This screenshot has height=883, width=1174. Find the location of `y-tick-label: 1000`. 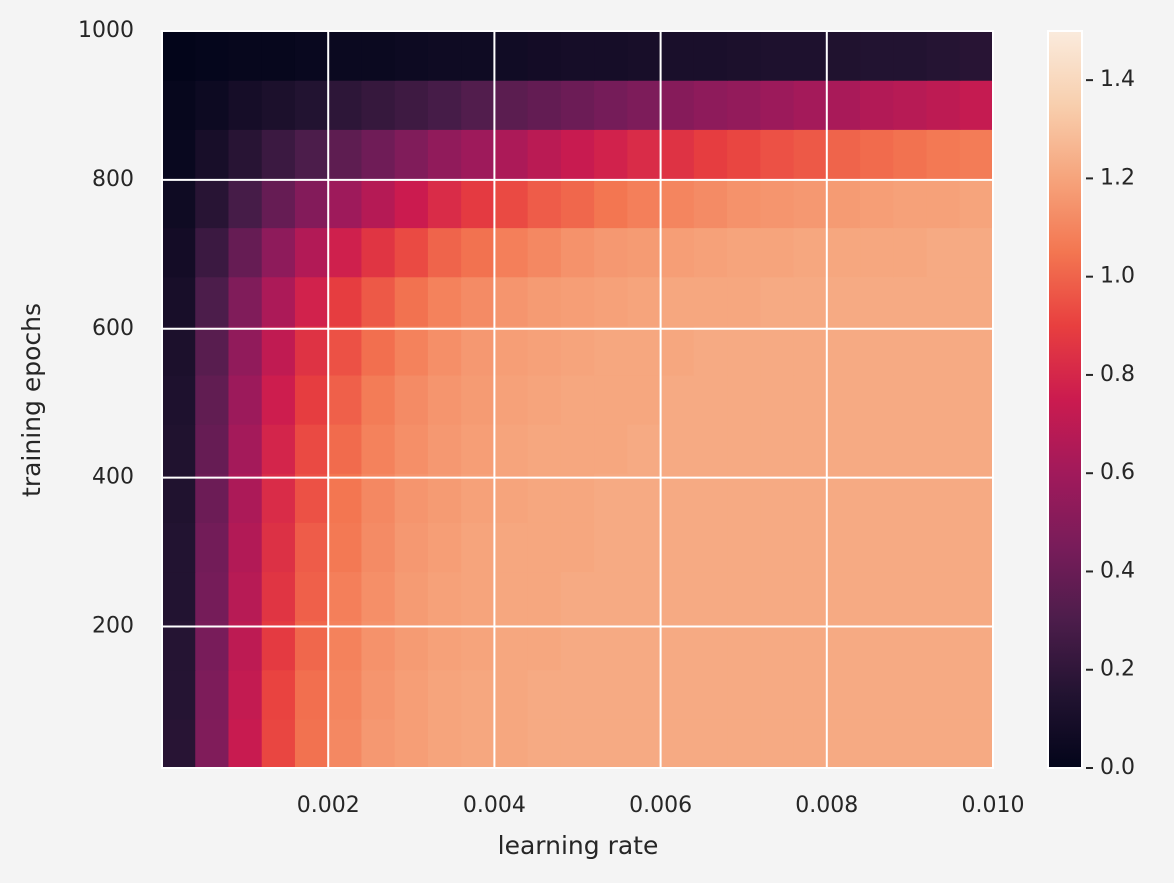

y-tick-label: 1000 is located at coordinates (106, 30).